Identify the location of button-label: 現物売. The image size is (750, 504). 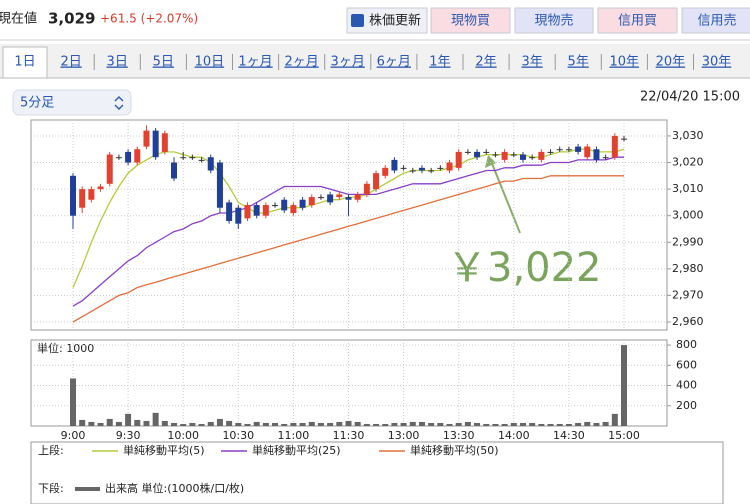
(553, 21).